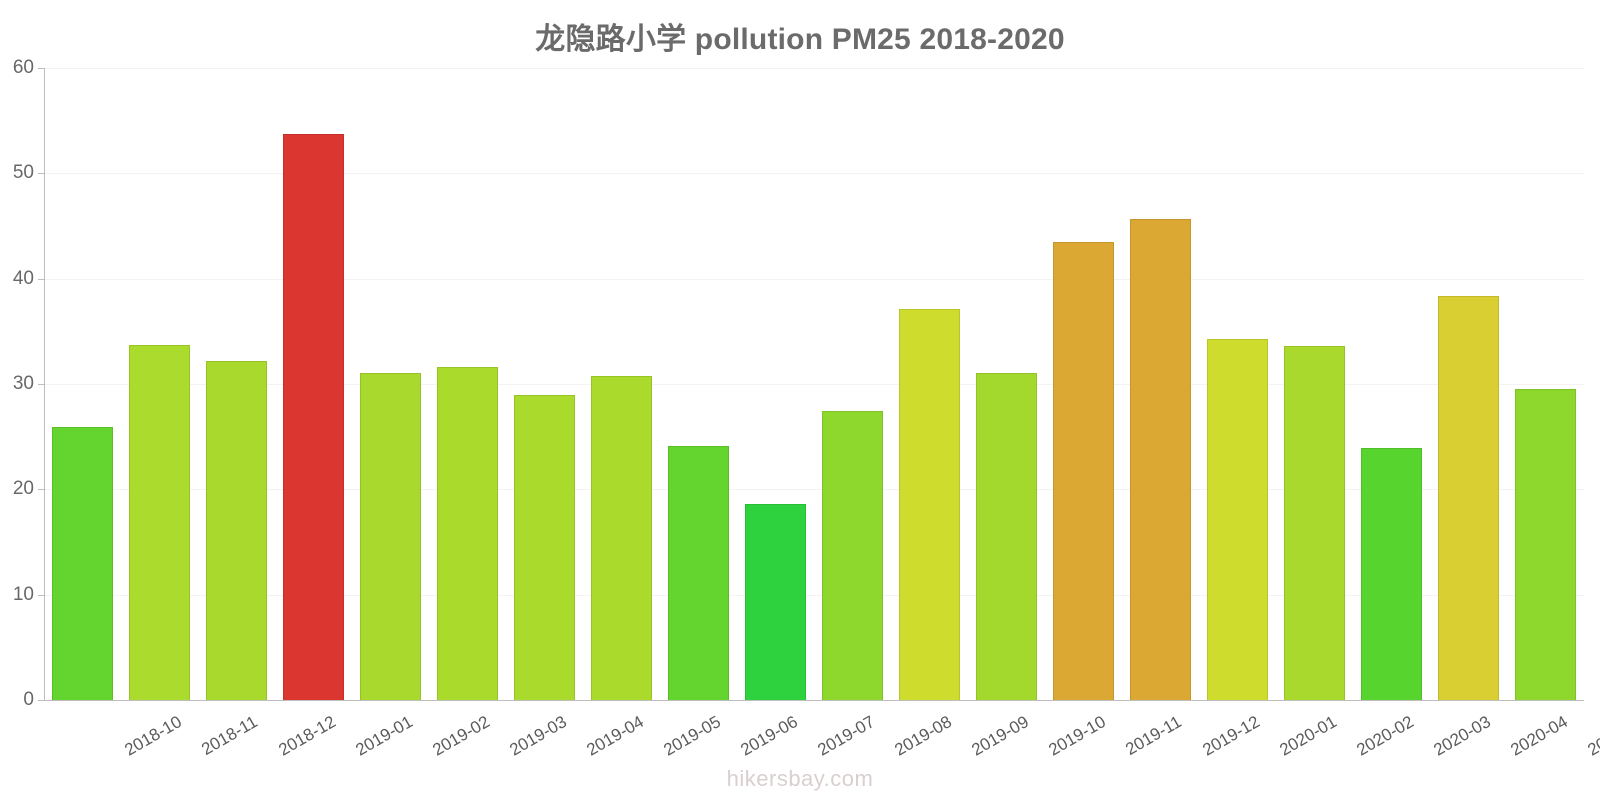 Image resolution: width=1600 pixels, height=800 pixels. What do you see at coordinates (1384, 736) in the screenshot?
I see `x-tick-label: 2020-02` at bounding box center [1384, 736].